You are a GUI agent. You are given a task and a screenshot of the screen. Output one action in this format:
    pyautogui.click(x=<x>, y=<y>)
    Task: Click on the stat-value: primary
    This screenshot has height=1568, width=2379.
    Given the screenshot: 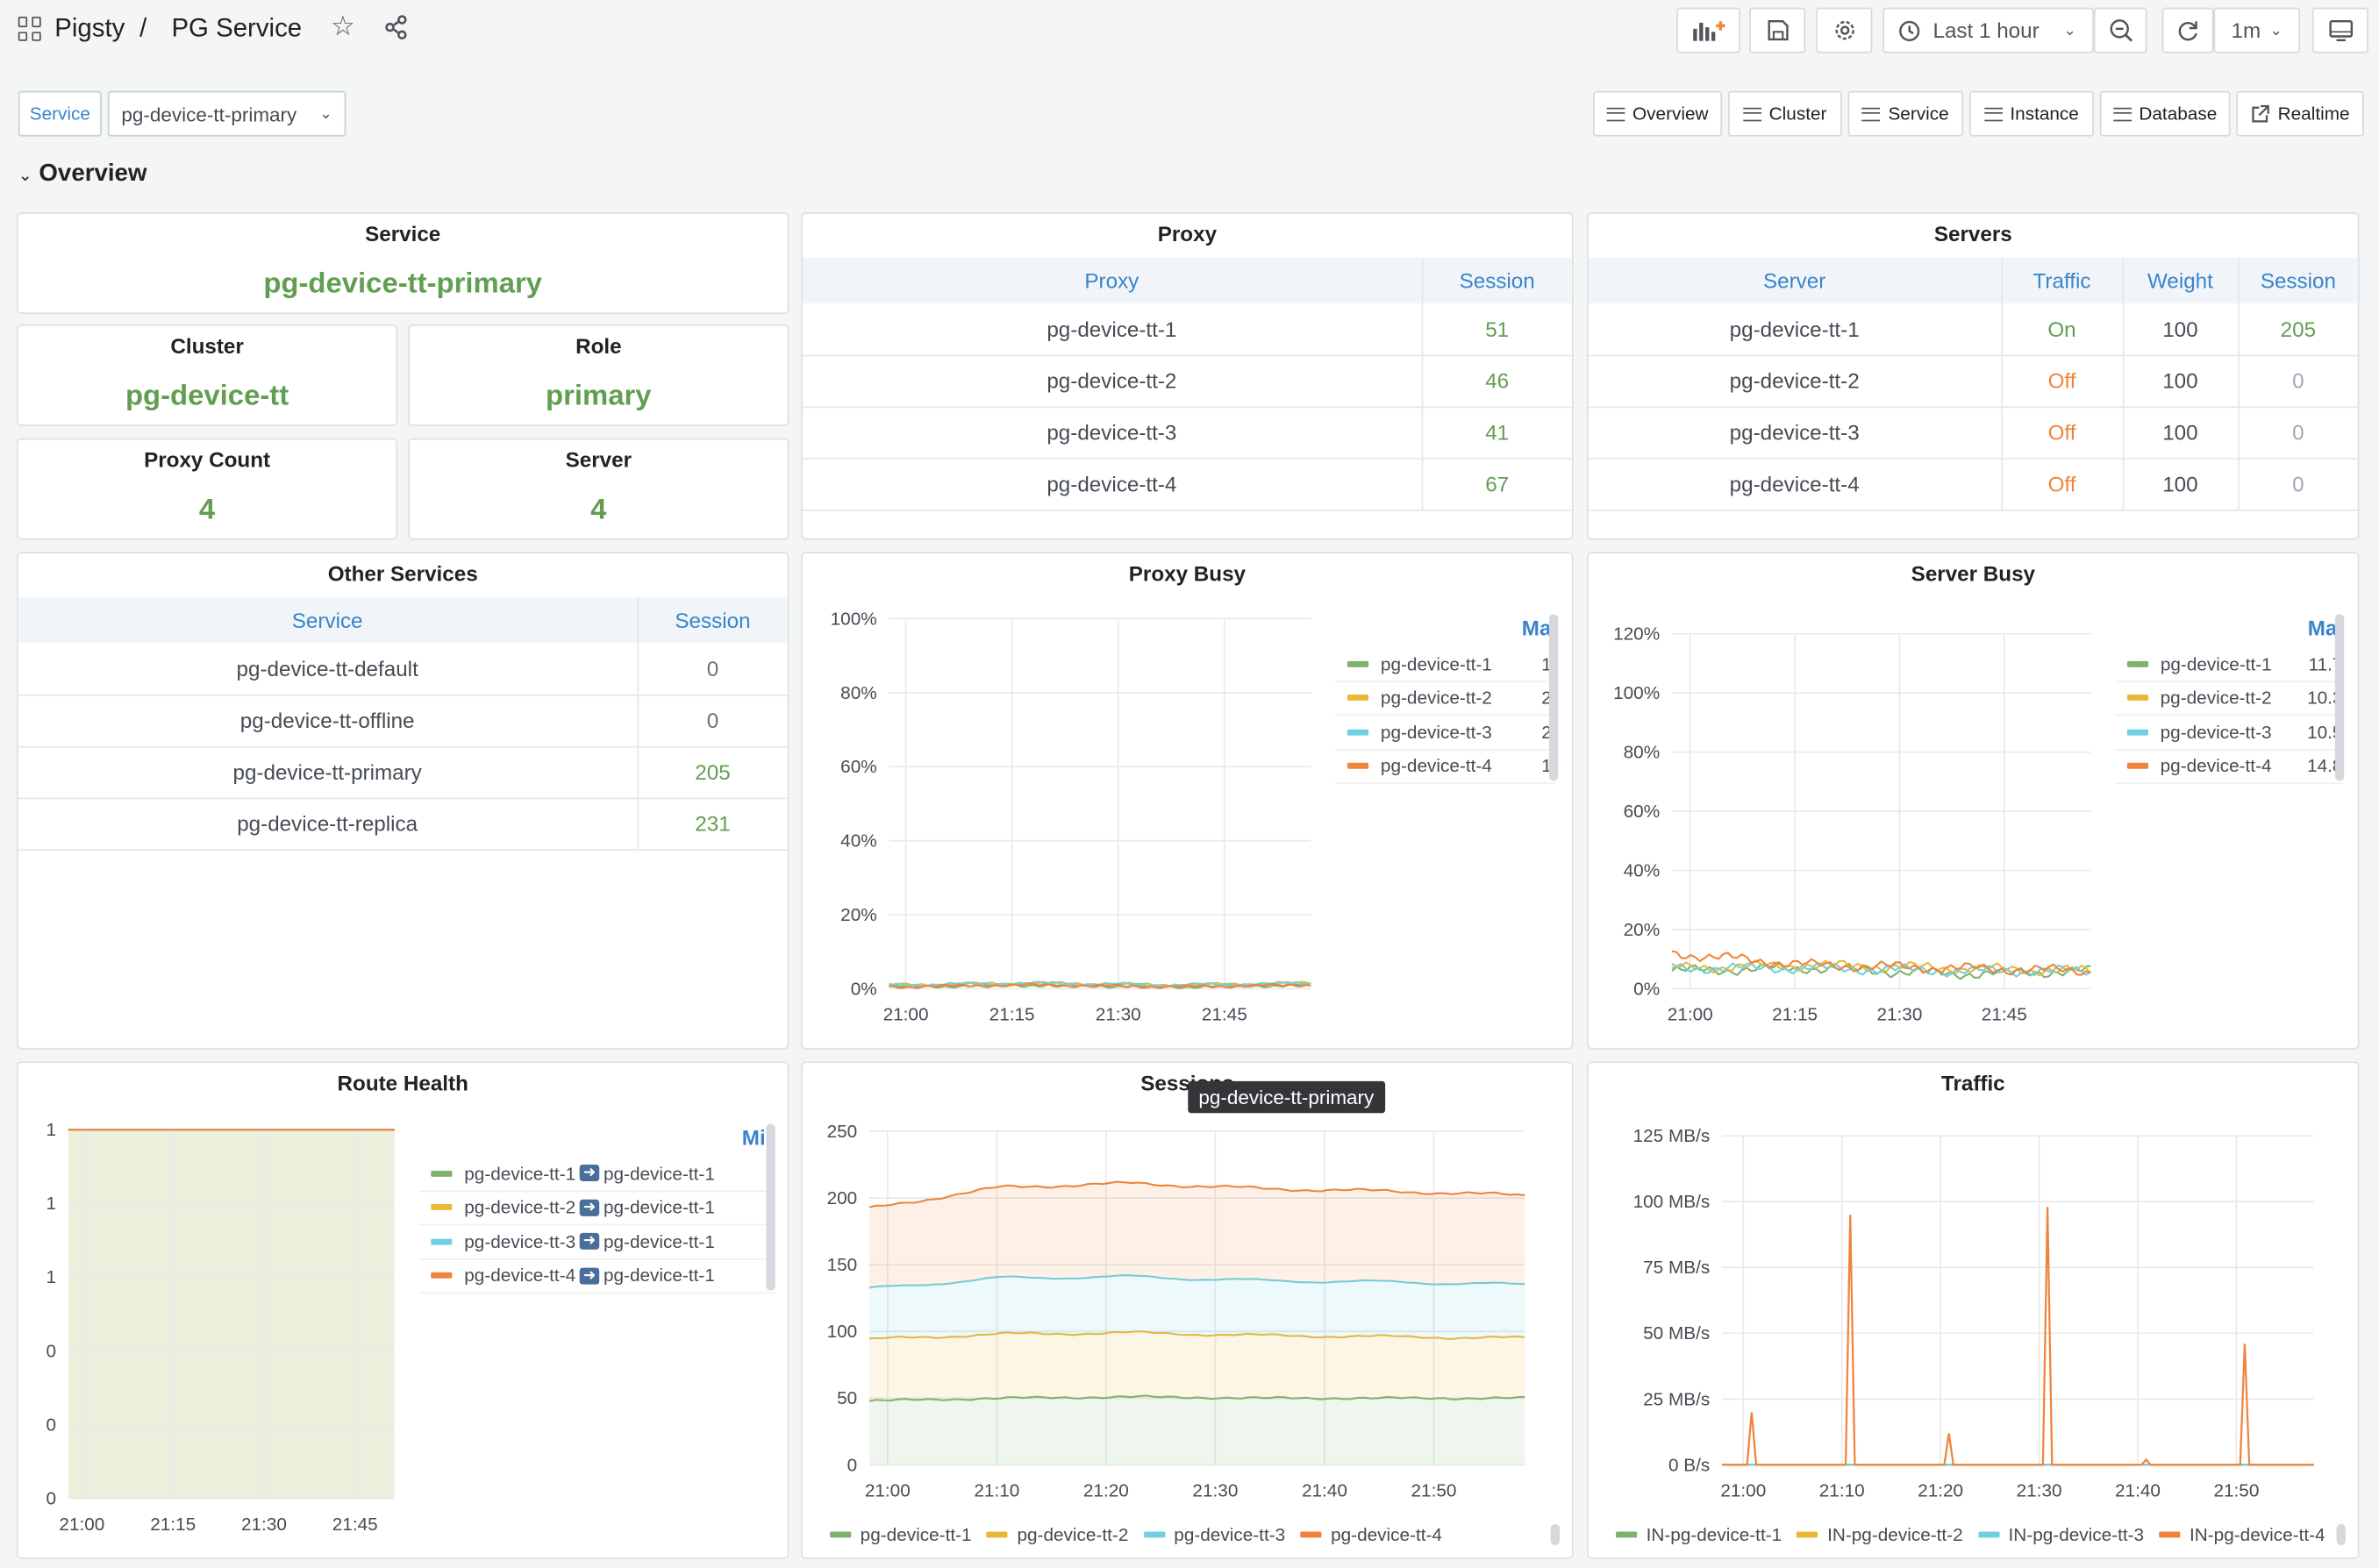 What is the action you would take?
    pyautogui.click(x=599, y=397)
    